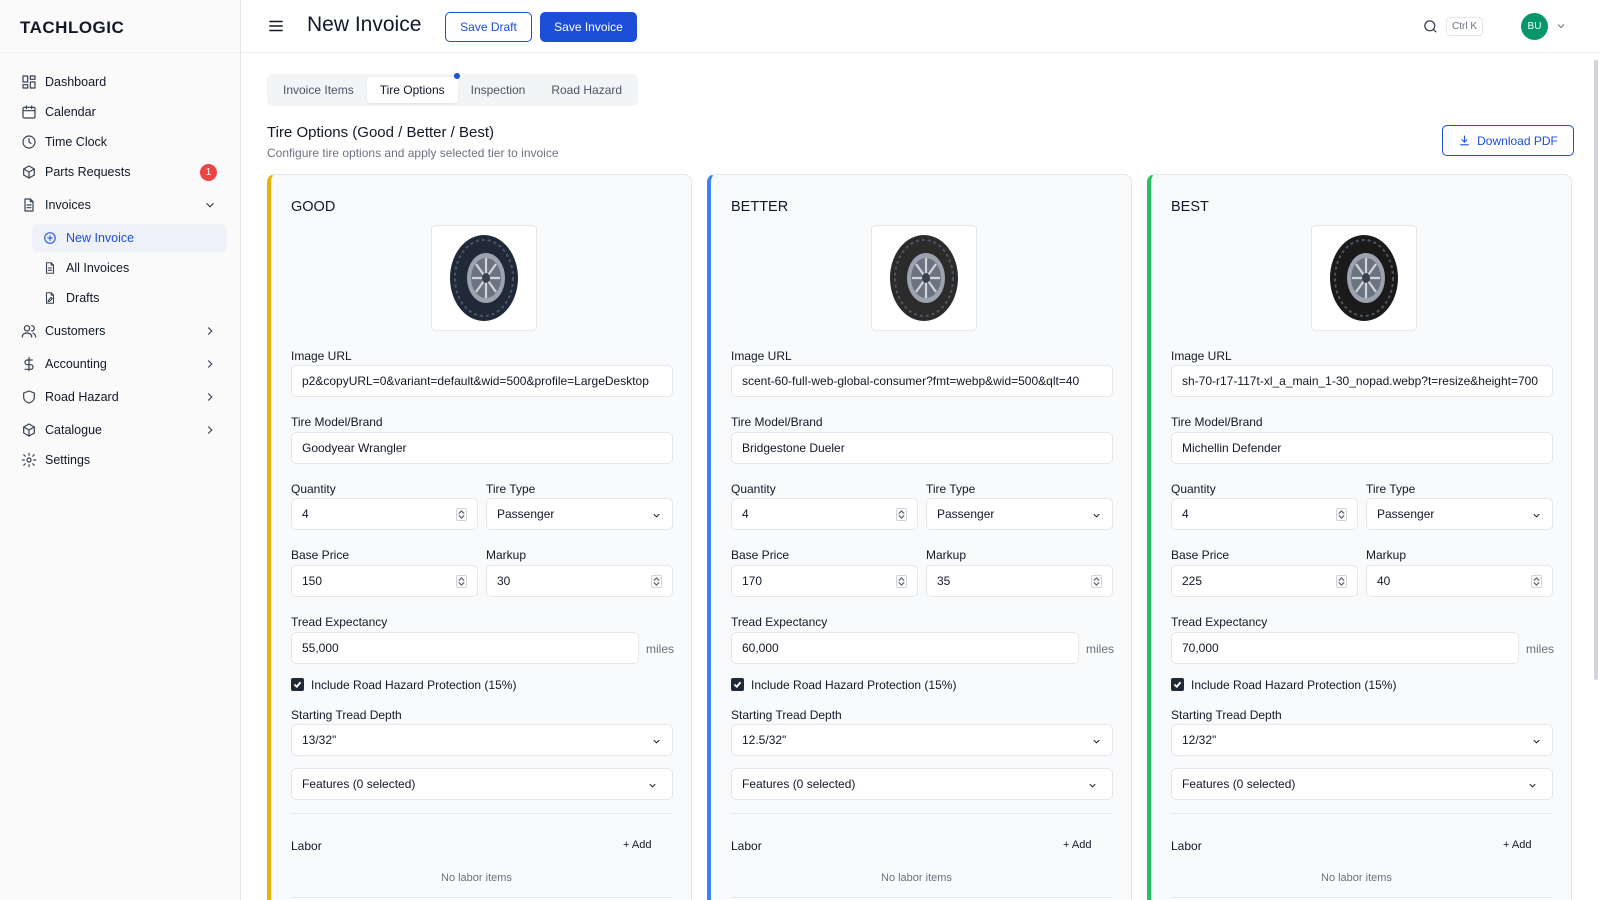 Image resolution: width=1600 pixels, height=900 pixels. I want to click on tire-model-label: Tire Model/Brand, so click(1217, 422).